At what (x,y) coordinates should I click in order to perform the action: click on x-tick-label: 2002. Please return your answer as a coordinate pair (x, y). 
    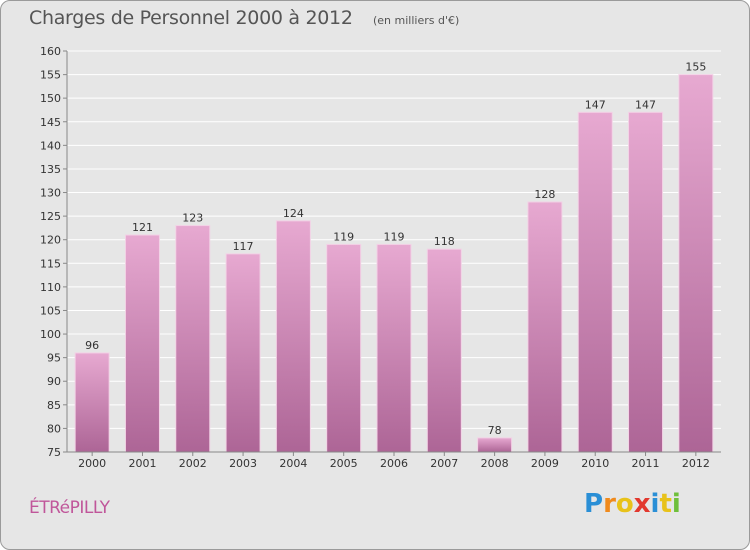
    Looking at the image, I should click on (193, 463).